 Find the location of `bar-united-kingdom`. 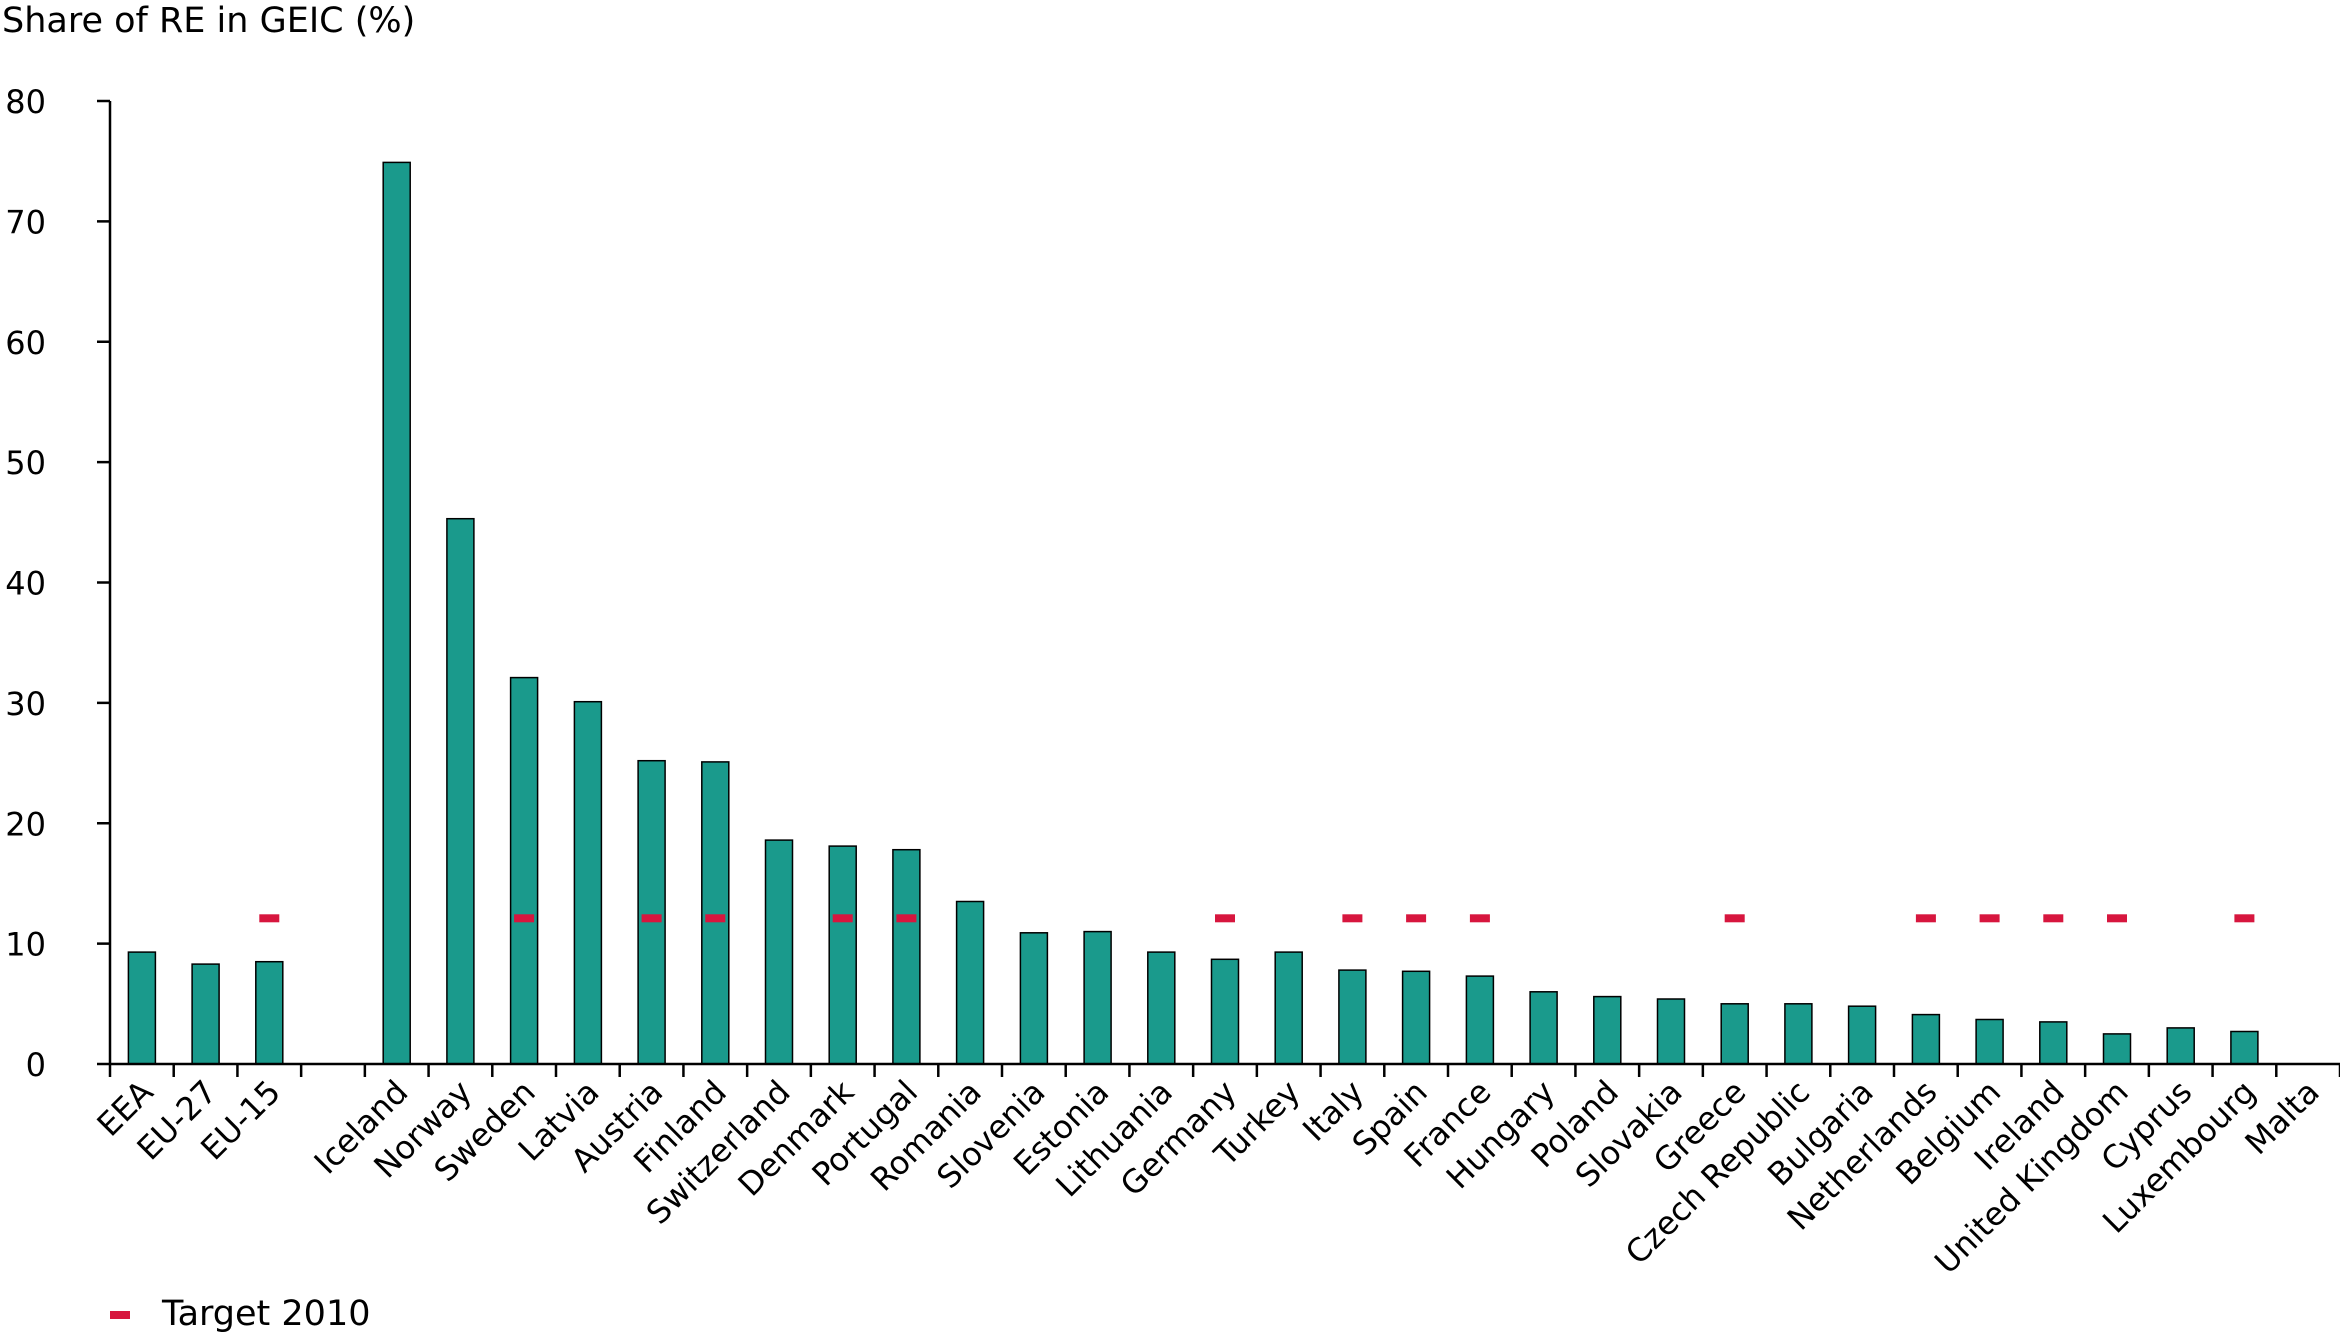

bar-united-kingdom is located at coordinates (2117, 1049).